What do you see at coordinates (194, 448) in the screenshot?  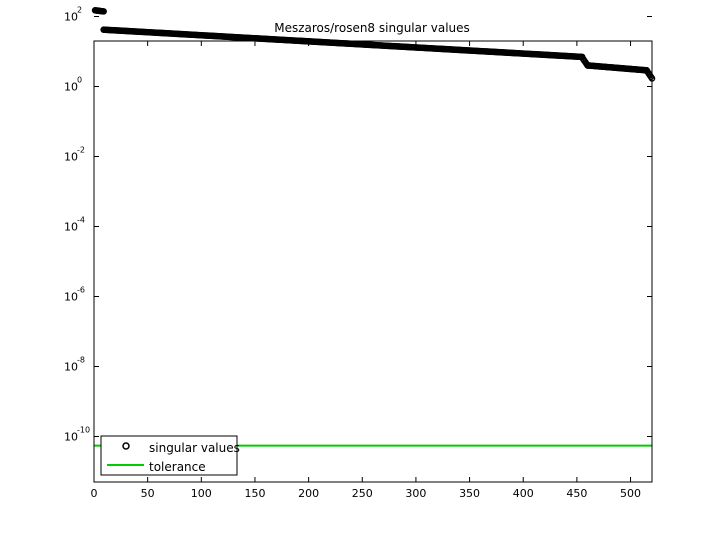 I see `legend-label-singular-values: singular values` at bounding box center [194, 448].